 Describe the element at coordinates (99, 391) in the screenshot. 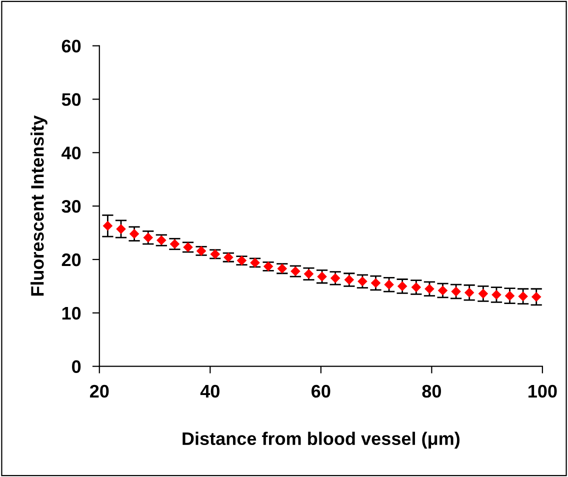

I see `x-tick-label: 20` at that location.